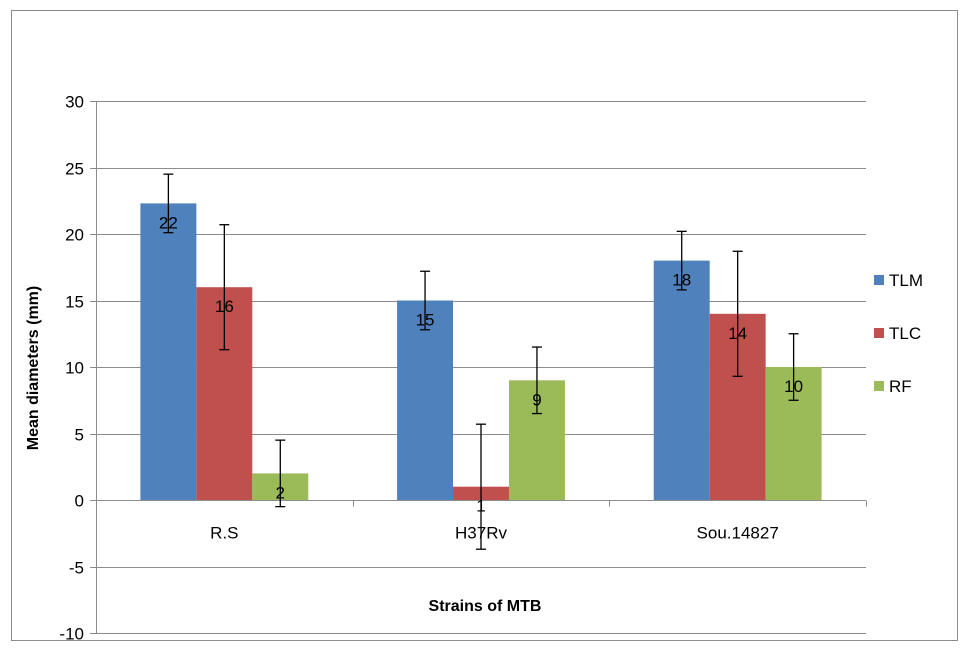 Image resolution: width=961 pixels, height=649 pixels. Describe the element at coordinates (906, 280) in the screenshot. I see `legend-label: TLM` at that location.